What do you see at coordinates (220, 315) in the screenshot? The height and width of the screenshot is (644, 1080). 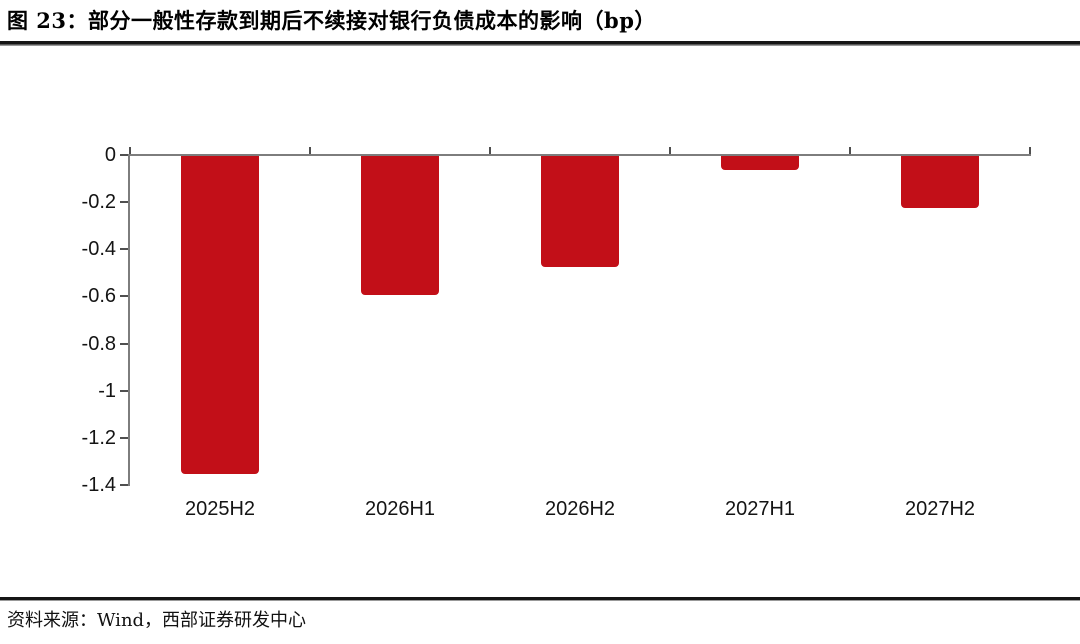 I see `bar-2025H2` at bounding box center [220, 315].